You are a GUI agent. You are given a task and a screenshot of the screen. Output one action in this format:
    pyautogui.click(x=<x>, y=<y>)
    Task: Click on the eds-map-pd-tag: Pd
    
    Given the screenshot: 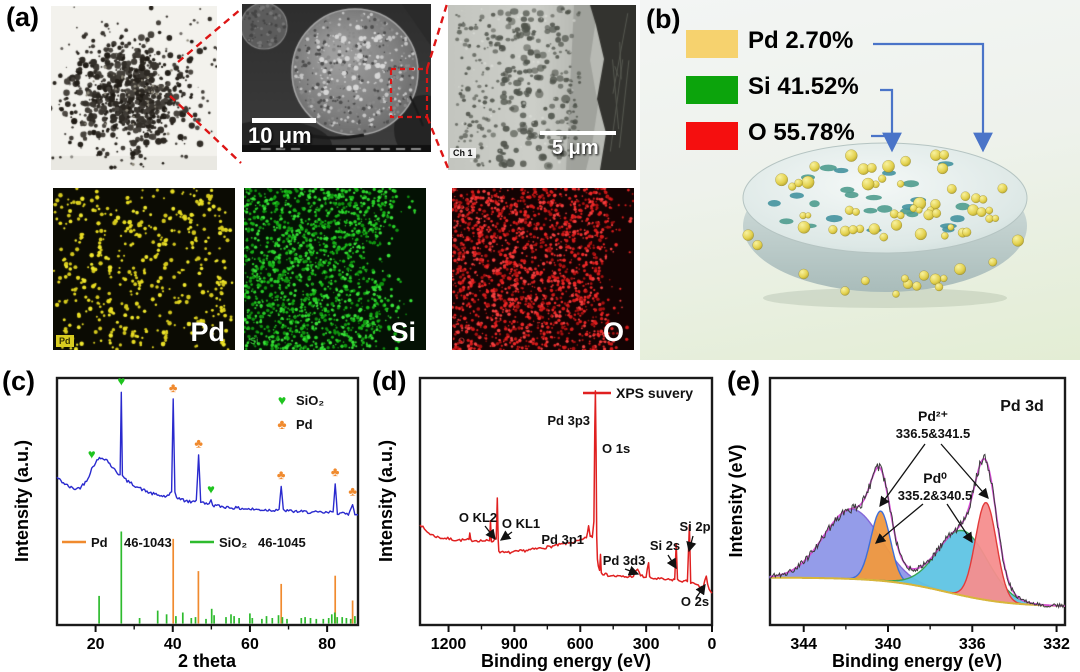 What is the action you would take?
    pyautogui.click(x=65, y=341)
    